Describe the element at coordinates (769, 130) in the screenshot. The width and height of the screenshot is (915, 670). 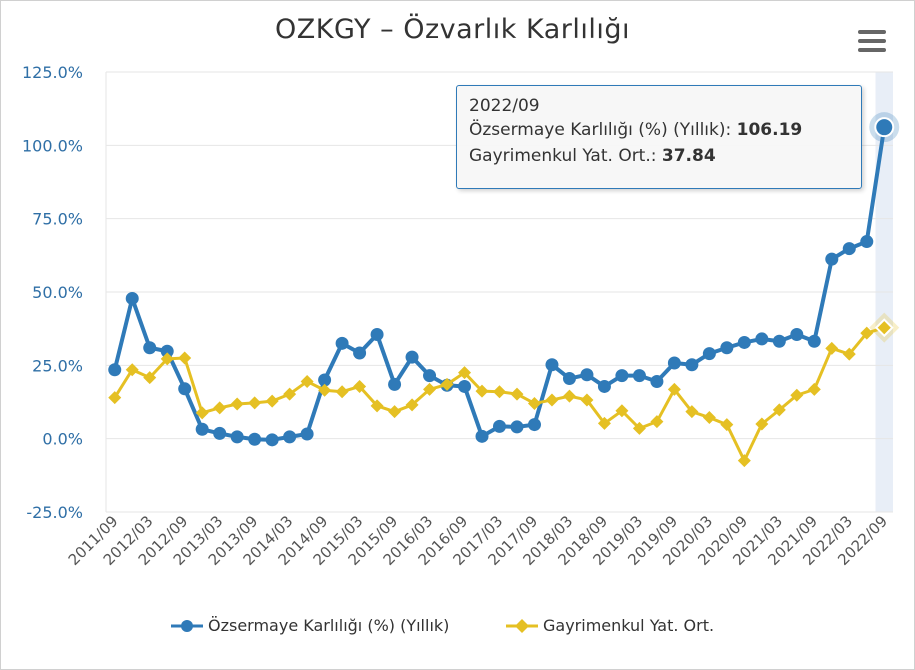
I see `tooltip-series-1-value: 106.19` at that location.